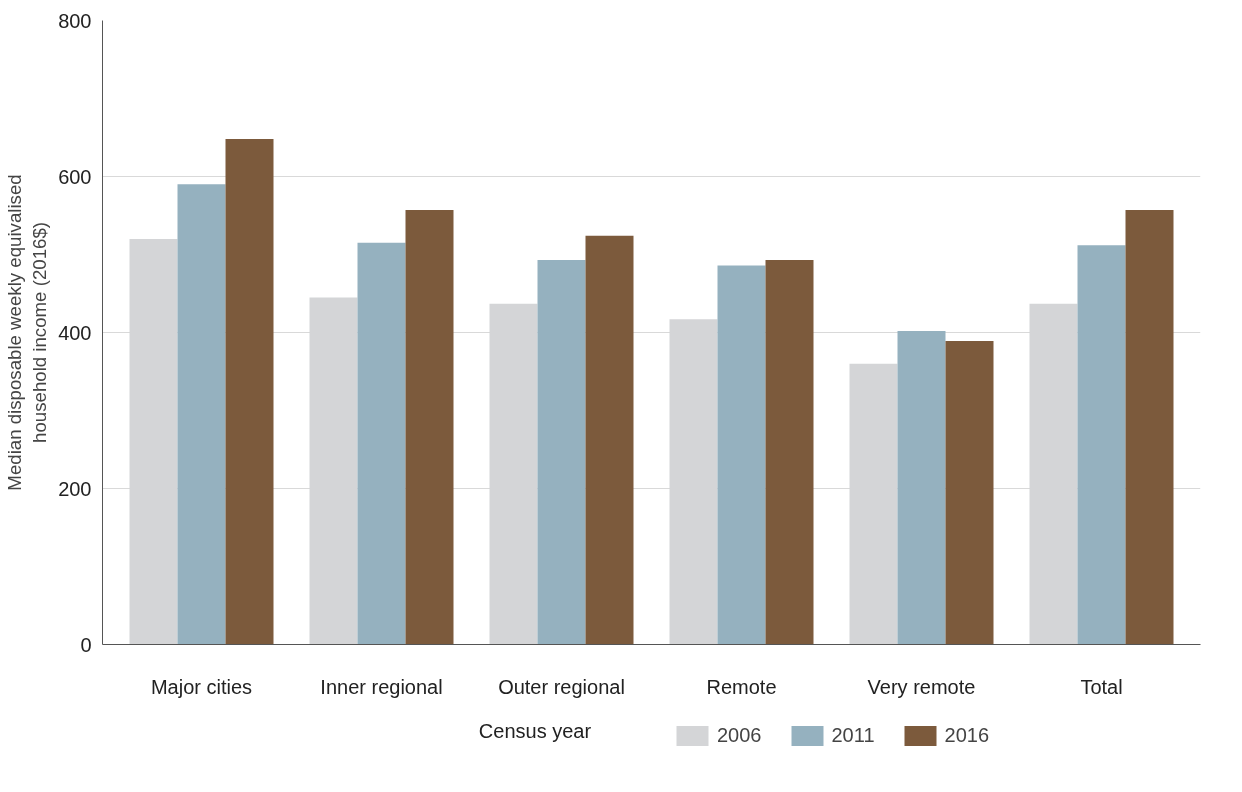  What do you see at coordinates (853, 735) in the screenshot?
I see `legend-label: 2011` at bounding box center [853, 735].